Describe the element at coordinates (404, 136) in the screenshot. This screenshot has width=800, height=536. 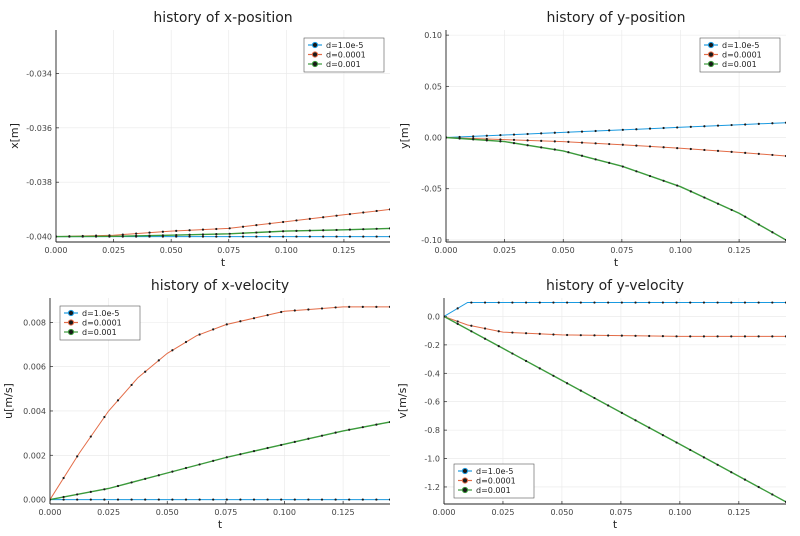
I see `y-axis-label: y[m]` at that location.